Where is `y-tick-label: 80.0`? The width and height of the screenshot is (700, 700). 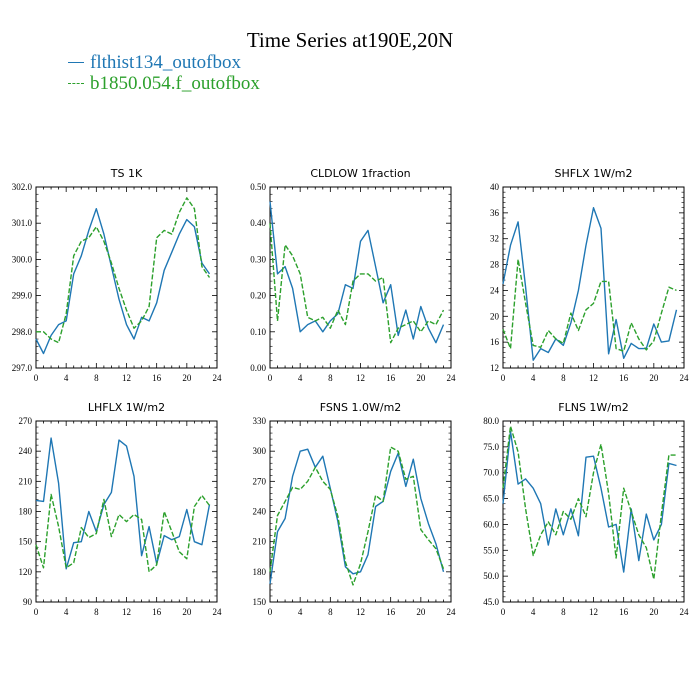
y-tick-label: 80.0 is located at coordinates (491, 421).